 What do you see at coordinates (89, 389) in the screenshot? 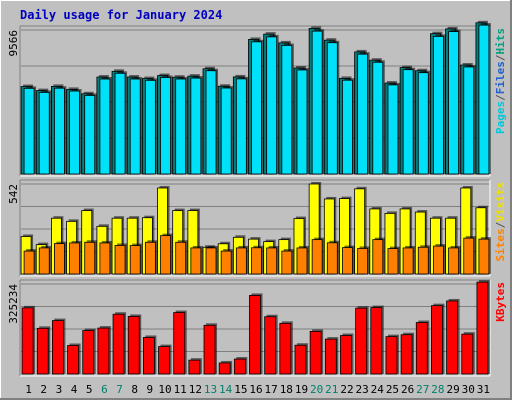
I see `x-tick-label-5: 5` at bounding box center [89, 389].